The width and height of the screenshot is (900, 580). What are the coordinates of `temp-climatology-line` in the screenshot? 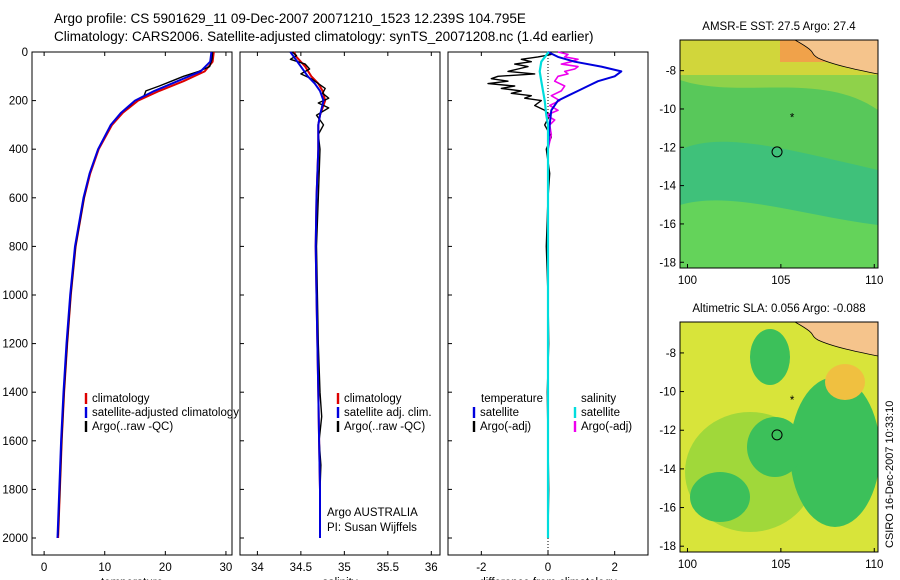 It's located at (136, 295).